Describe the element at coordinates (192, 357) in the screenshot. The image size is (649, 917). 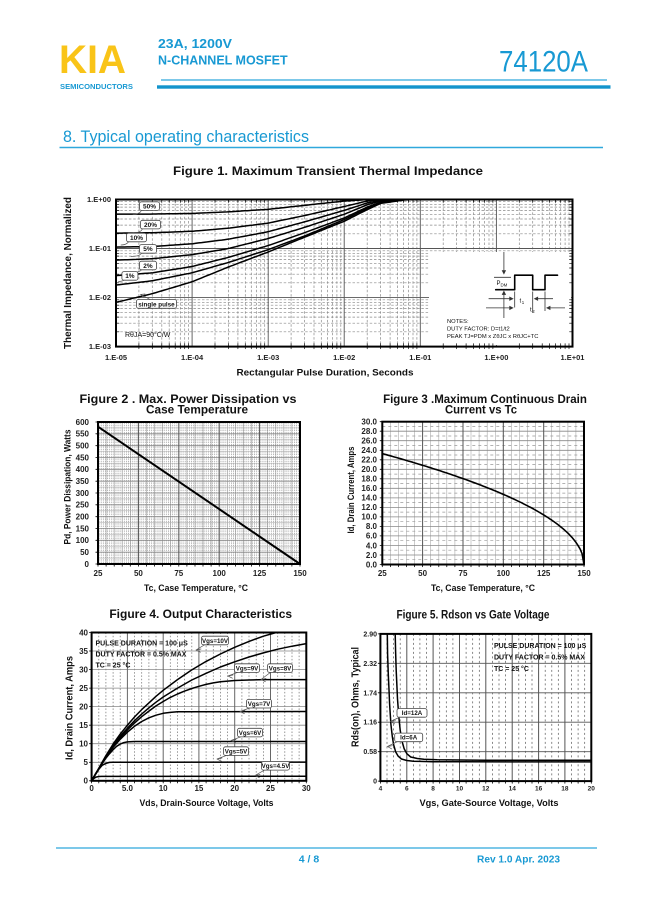
I see `svg-text: 1.E-04` at that location.